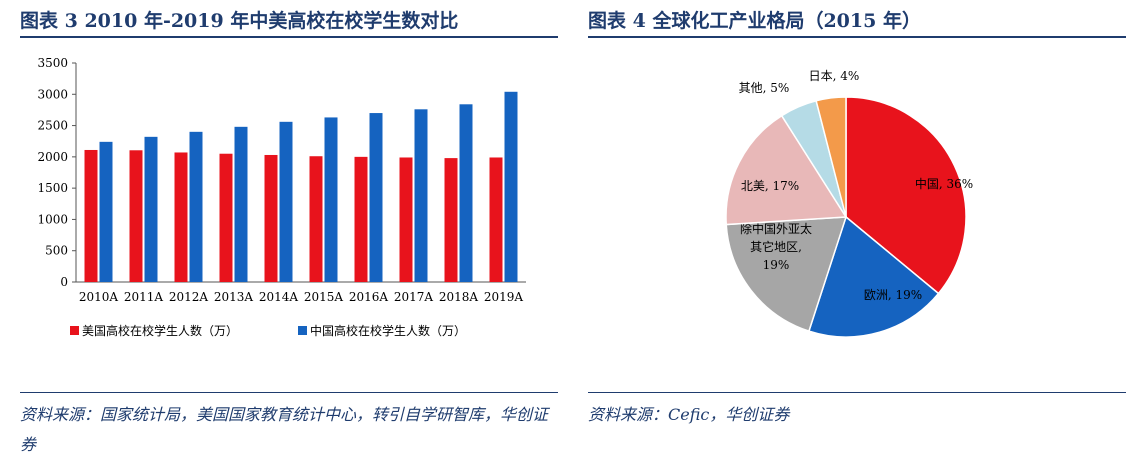 The image size is (1144, 476). Describe the element at coordinates (241, 204) in the screenshot. I see `bar-china-2013A` at that location.